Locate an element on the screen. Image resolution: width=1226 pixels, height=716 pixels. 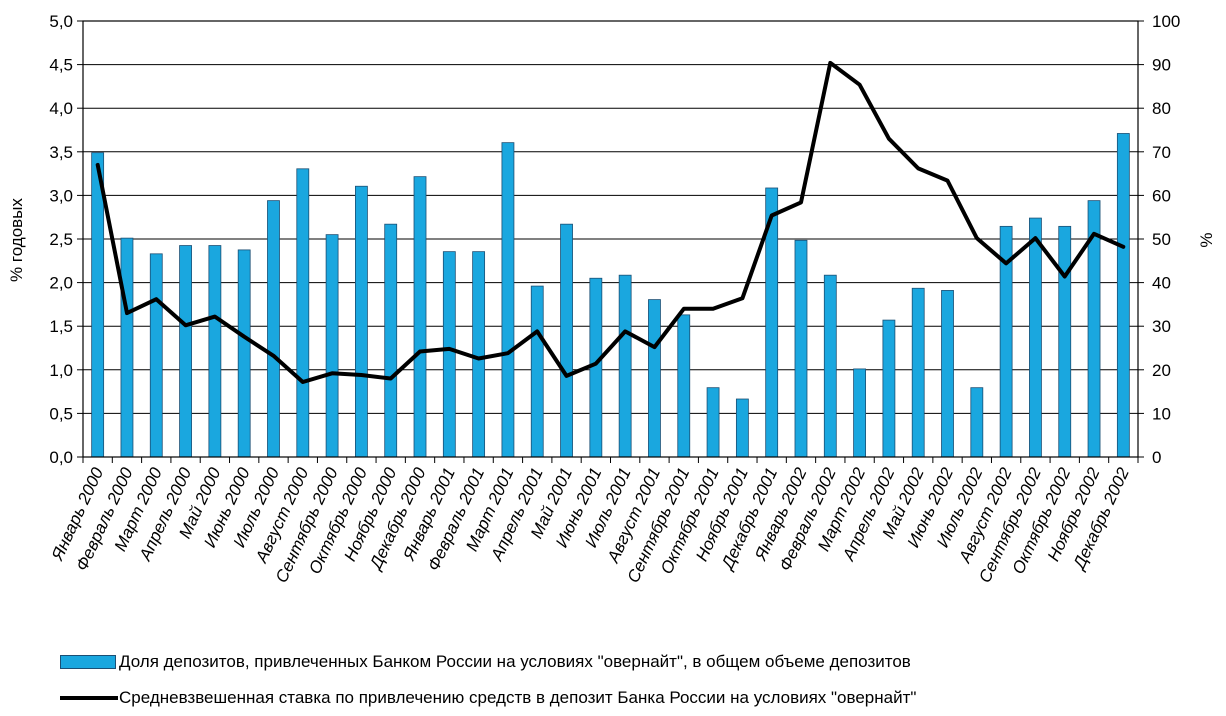
left-tick-label: 1,0 is located at coordinates (61, 370).